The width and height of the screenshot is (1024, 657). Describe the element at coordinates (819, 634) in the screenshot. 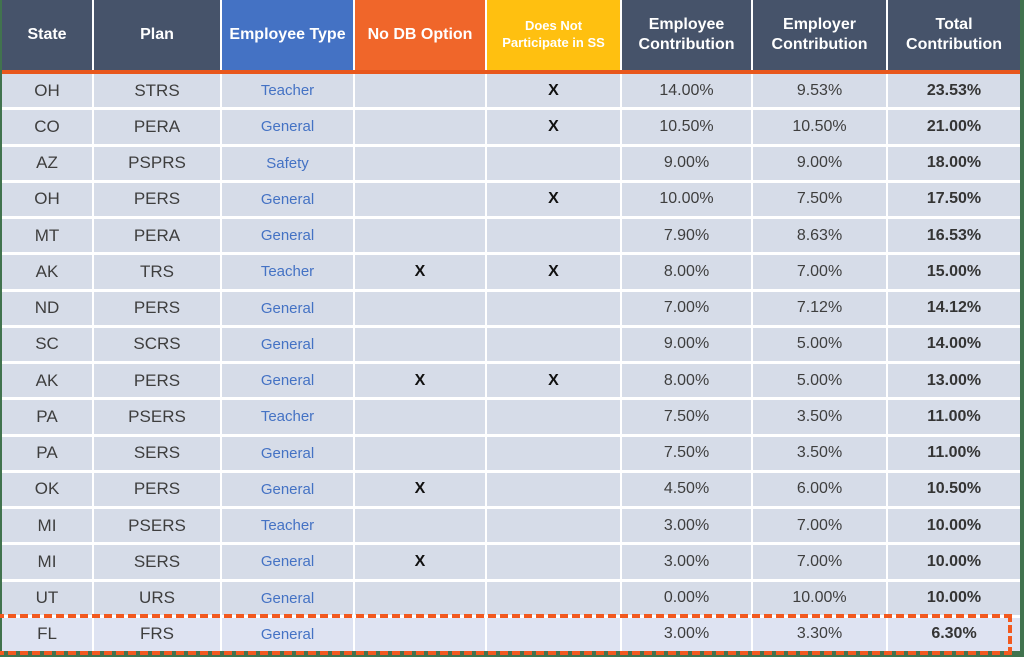

I see `cell-employer-contribution: 3.30%` at that location.